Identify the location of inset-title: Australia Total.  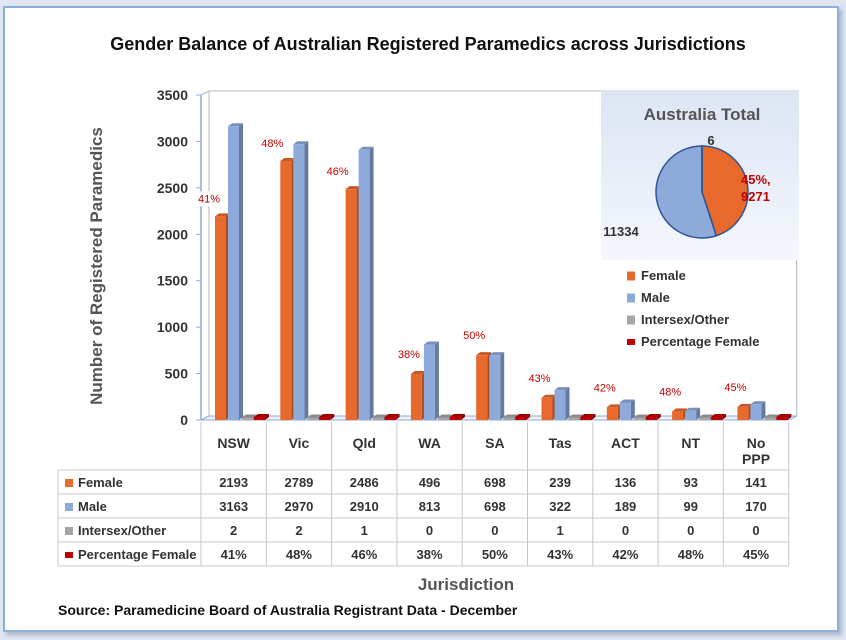
(702, 114).